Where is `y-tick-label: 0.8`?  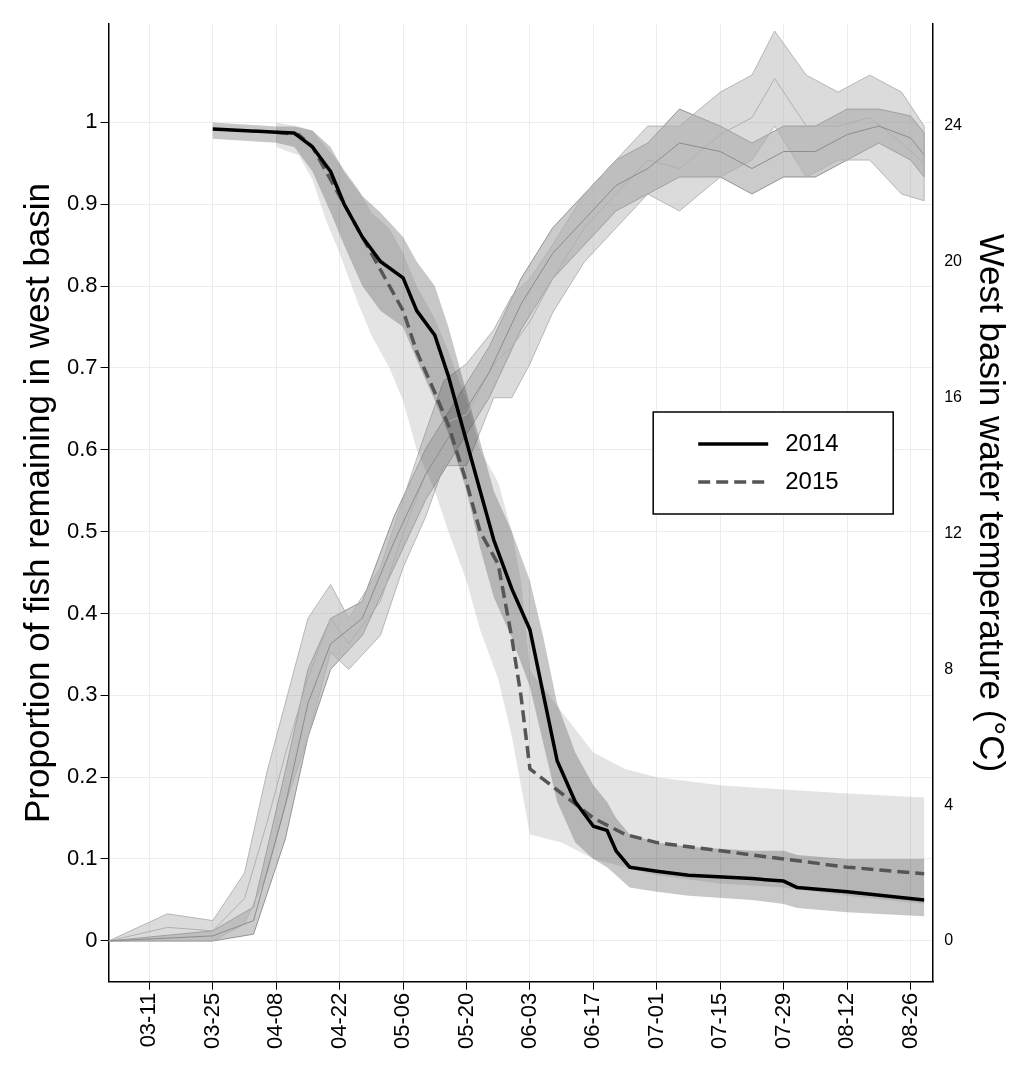
y-tick-label: 0.8 is located at coordinates (82, 285).